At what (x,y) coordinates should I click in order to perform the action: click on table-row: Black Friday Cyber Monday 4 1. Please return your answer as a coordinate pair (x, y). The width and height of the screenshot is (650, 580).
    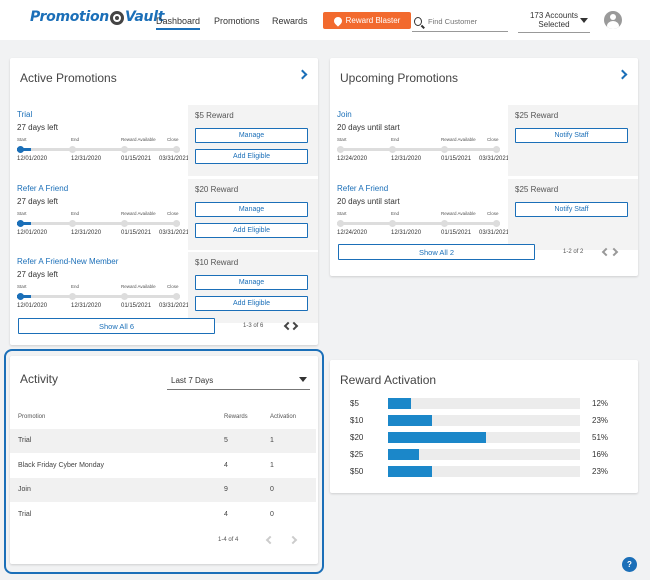
    Looking at the image, I should click on (163, 466).